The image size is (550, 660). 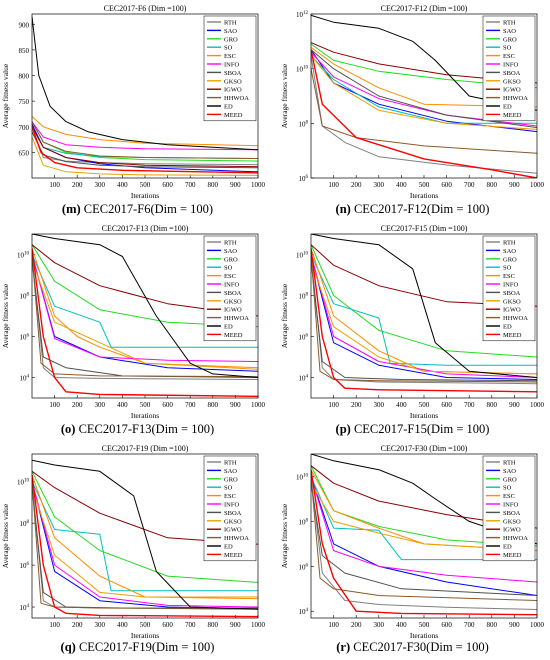 I want to click on y-tick-label: 1010, so click(x=23, y=256).